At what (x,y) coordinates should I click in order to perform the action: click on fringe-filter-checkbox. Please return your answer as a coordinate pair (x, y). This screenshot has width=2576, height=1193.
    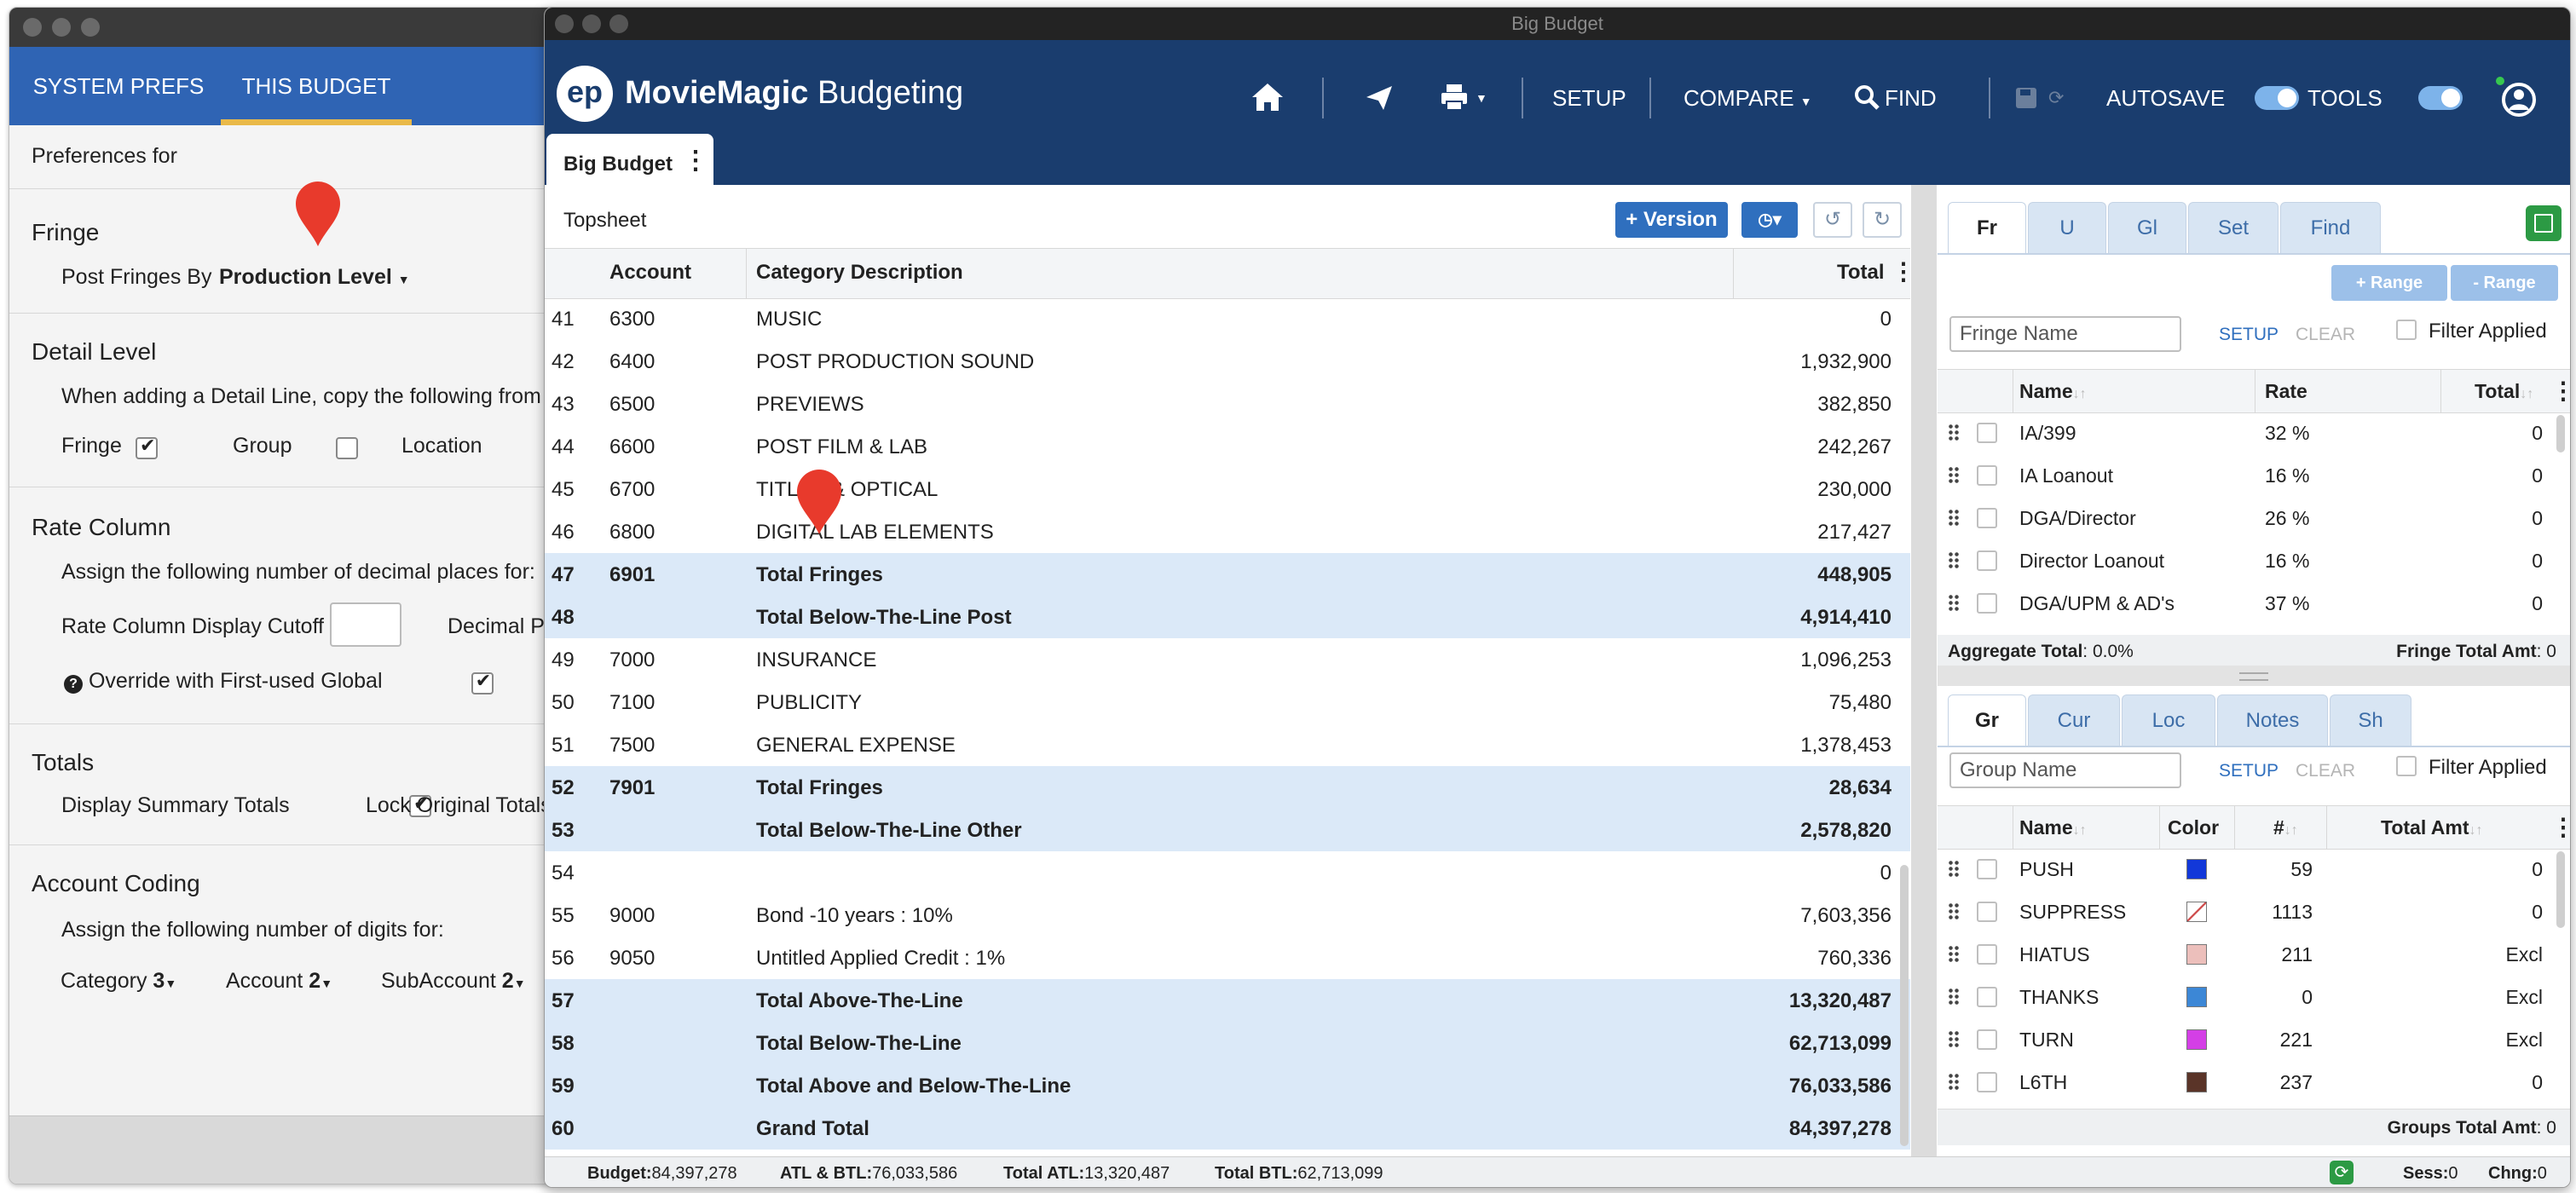
    Looking at the image, I should click on (2406, 330).